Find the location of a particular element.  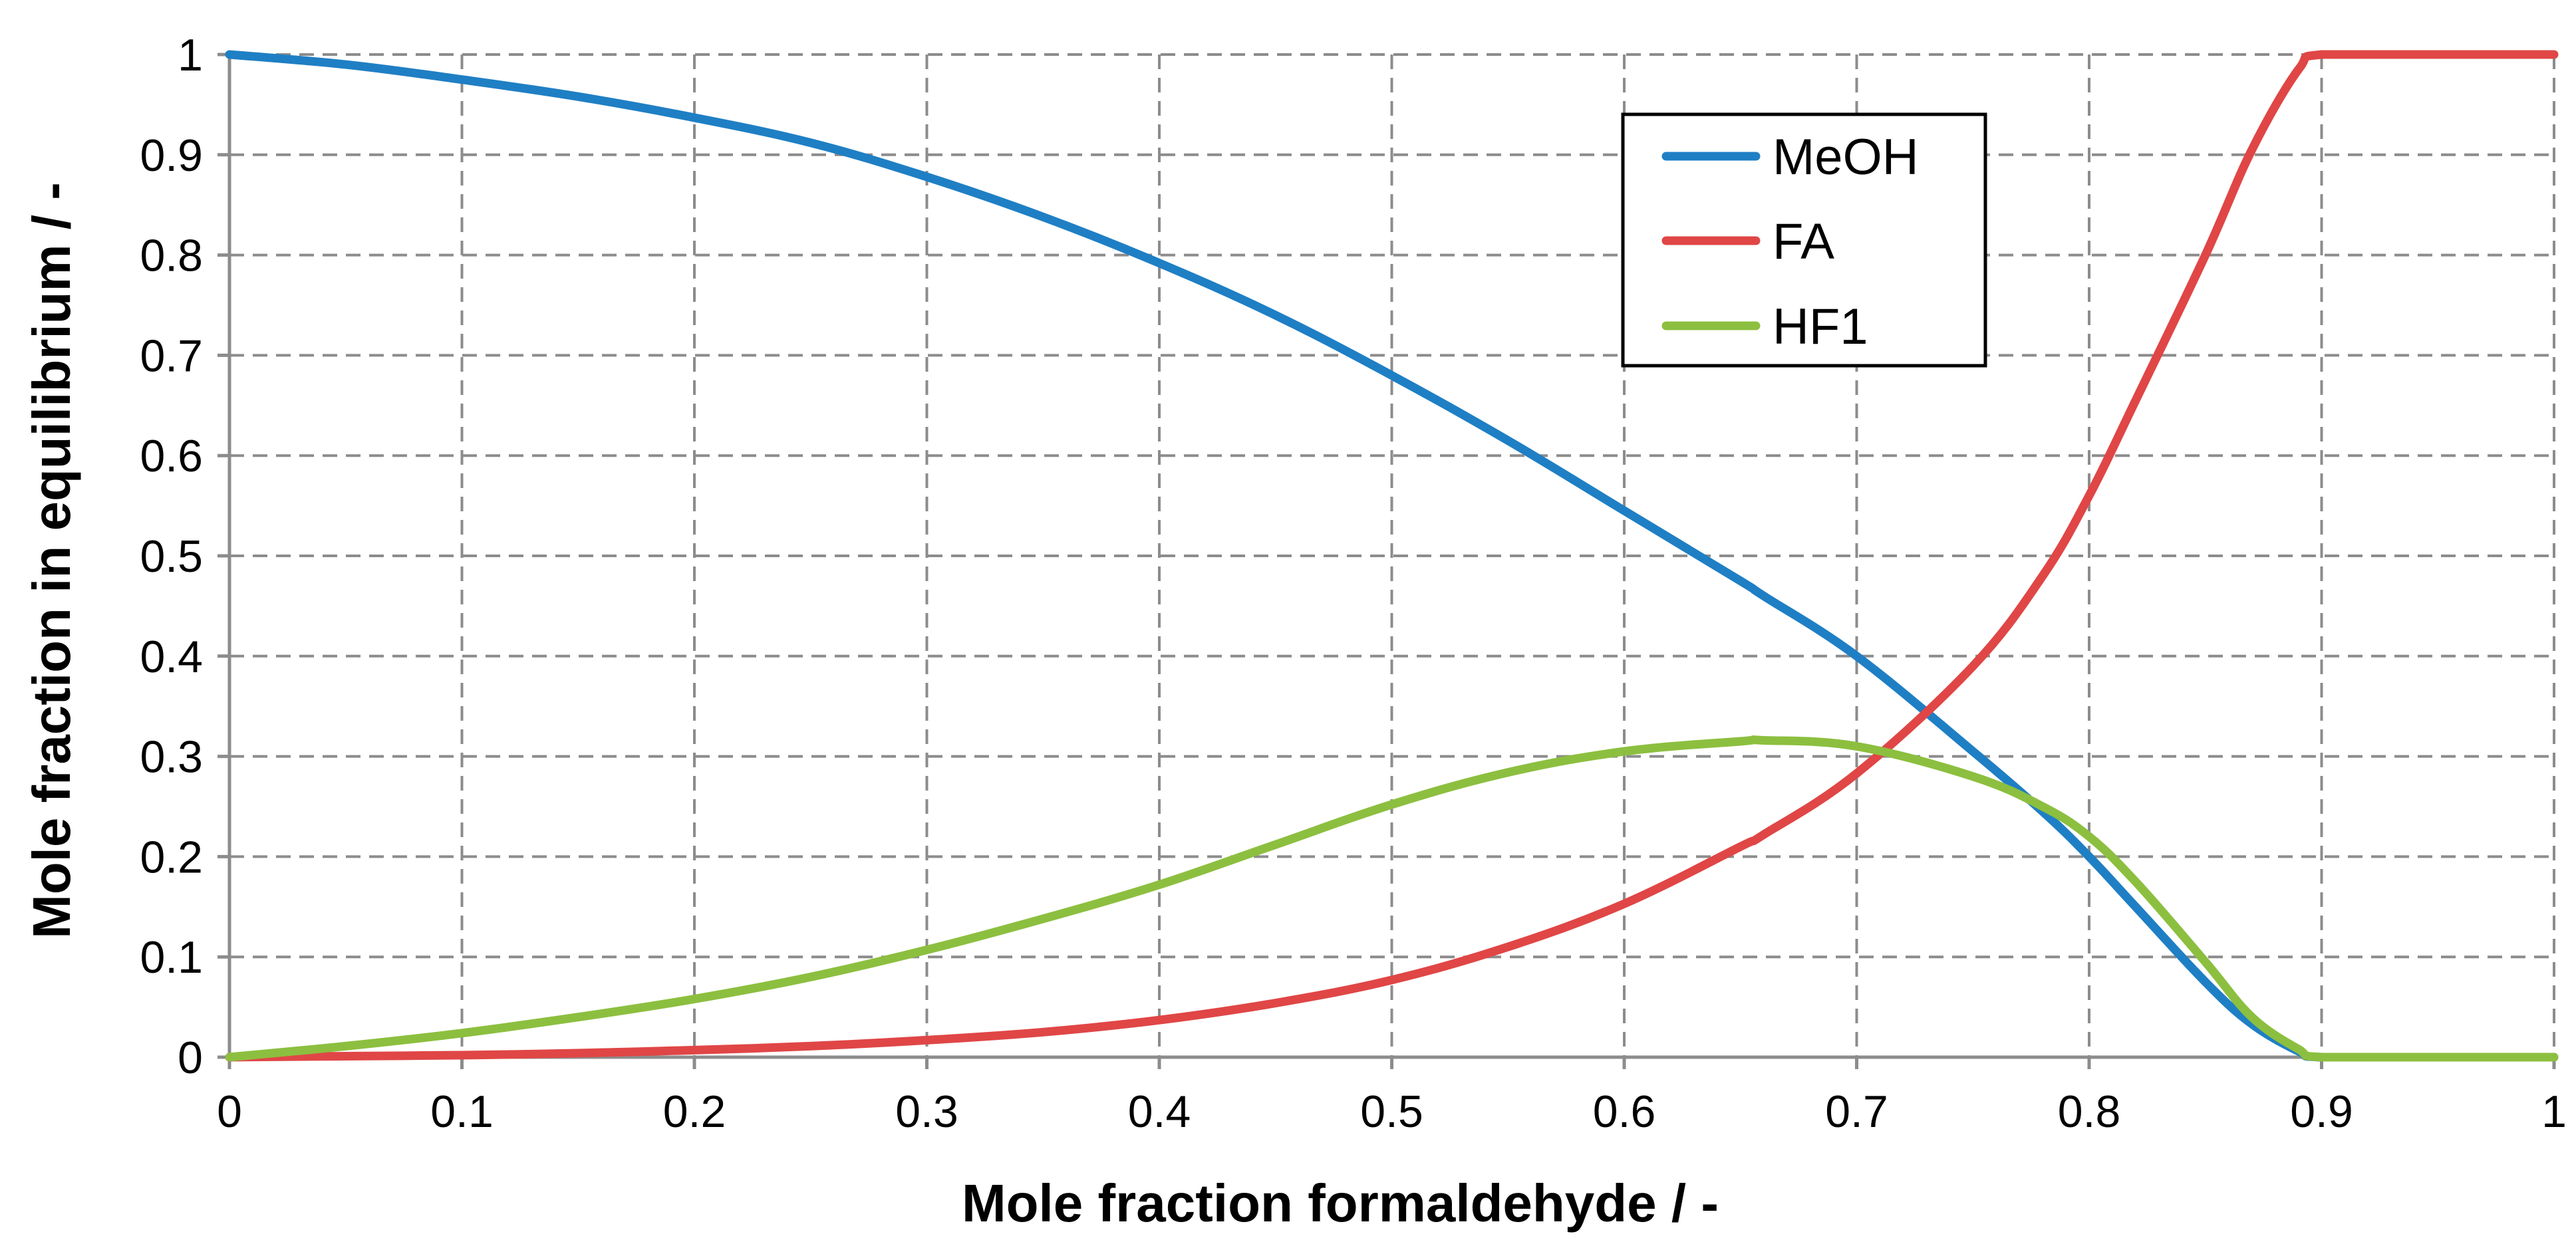

y-tick-label: 1 is located at coordinates (190, 55).